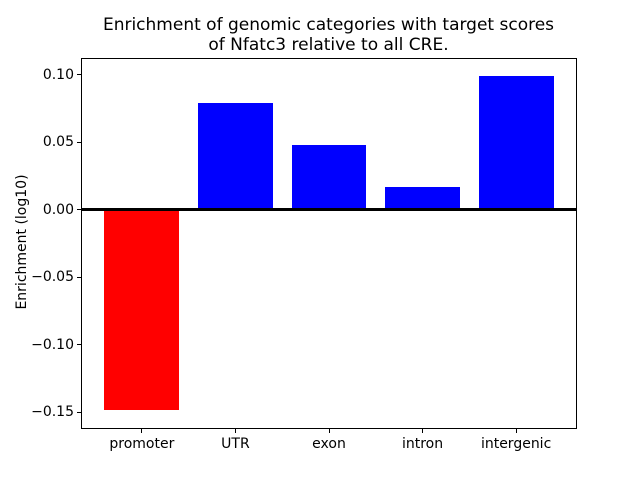 This screenshot has width=640, height=480. What do you see at coordinates (52, 412) in the screenshot?
I see `y-tick-label: −0.15` at bounding box center [52, 412].